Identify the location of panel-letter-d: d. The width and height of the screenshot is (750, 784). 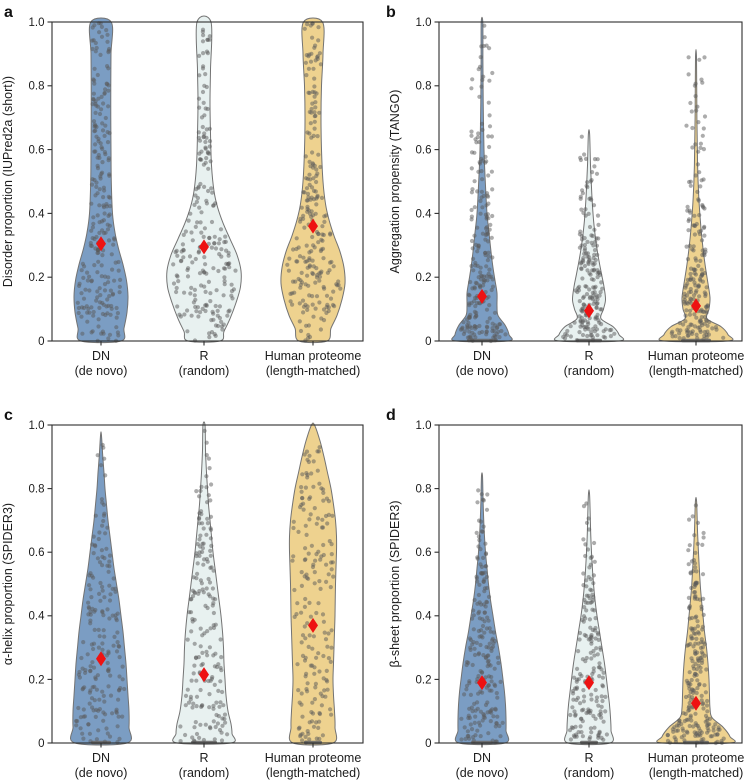
(391, 415).